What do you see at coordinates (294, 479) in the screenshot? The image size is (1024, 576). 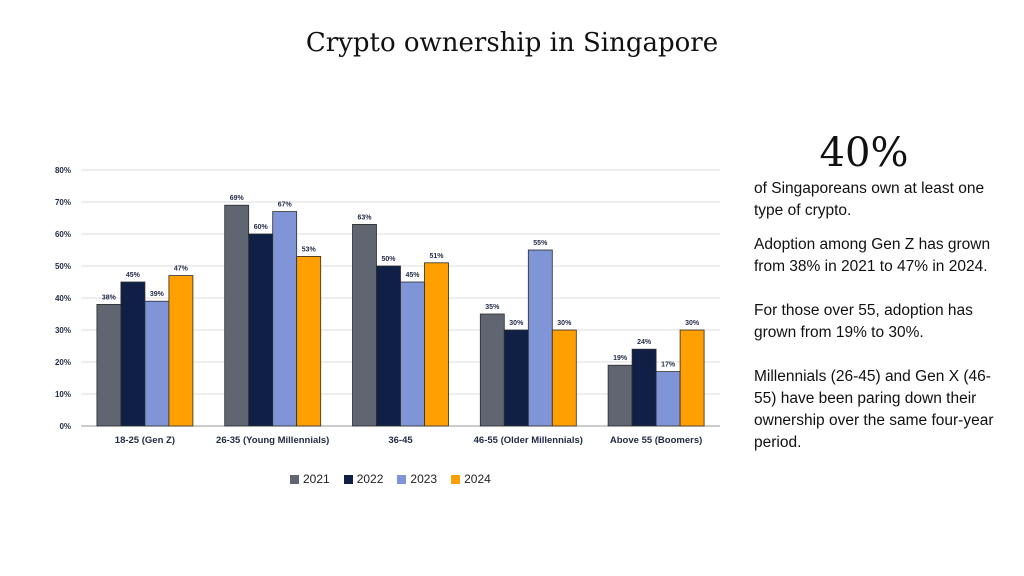 I see `legend-swatch-2021` at bounding box center [294, 479].